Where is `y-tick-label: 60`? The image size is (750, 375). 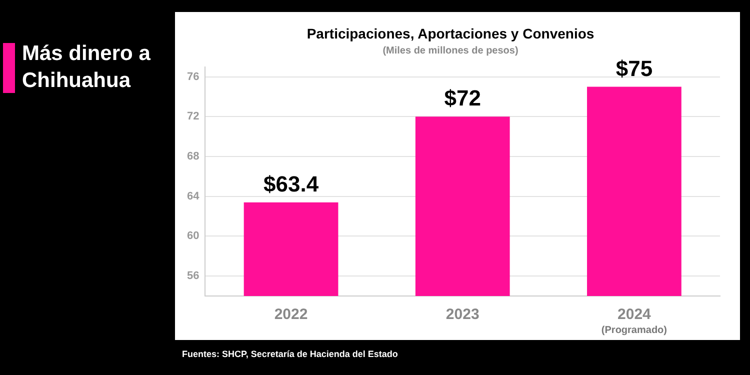
y-tick-label: 60 is located at coordinates (193, 236).